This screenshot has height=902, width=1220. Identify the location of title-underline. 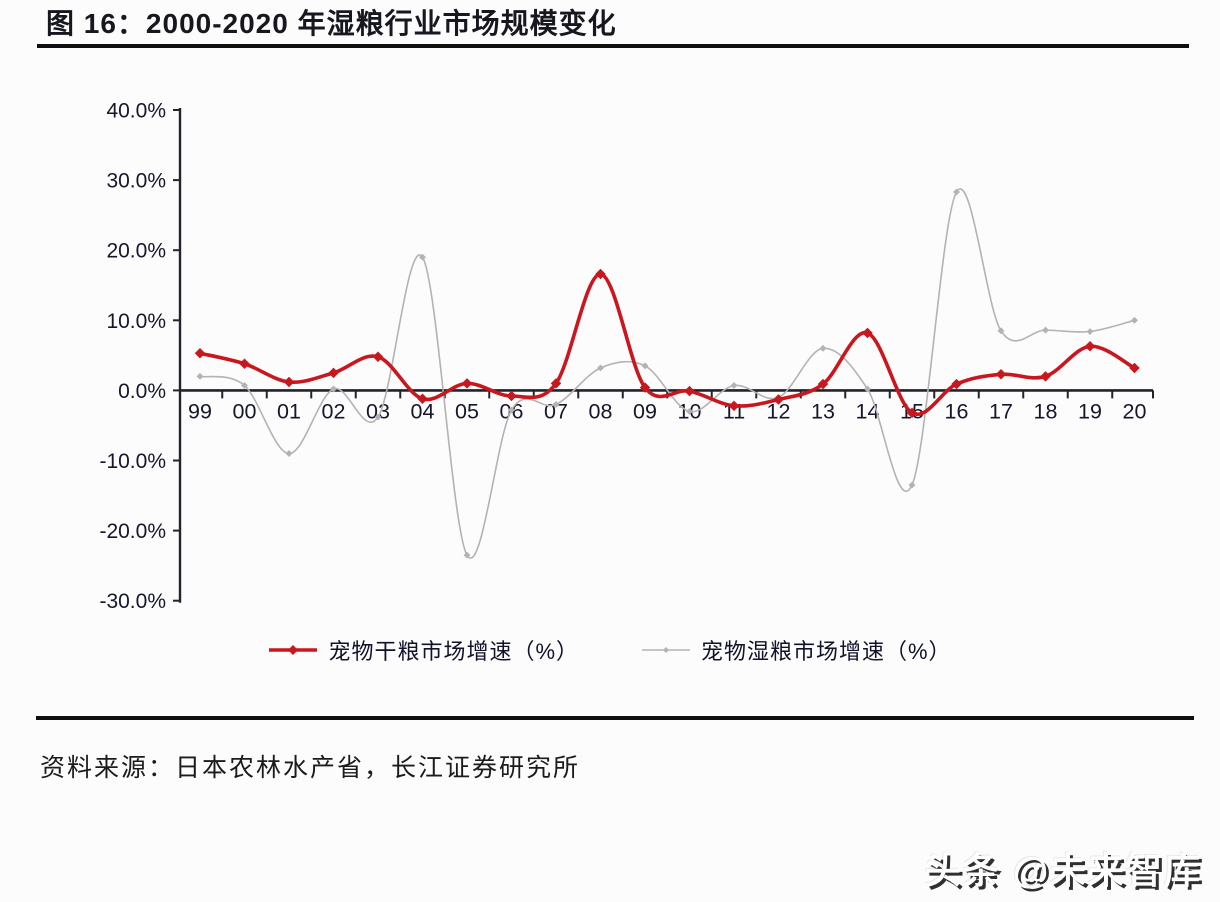
(613, 46).